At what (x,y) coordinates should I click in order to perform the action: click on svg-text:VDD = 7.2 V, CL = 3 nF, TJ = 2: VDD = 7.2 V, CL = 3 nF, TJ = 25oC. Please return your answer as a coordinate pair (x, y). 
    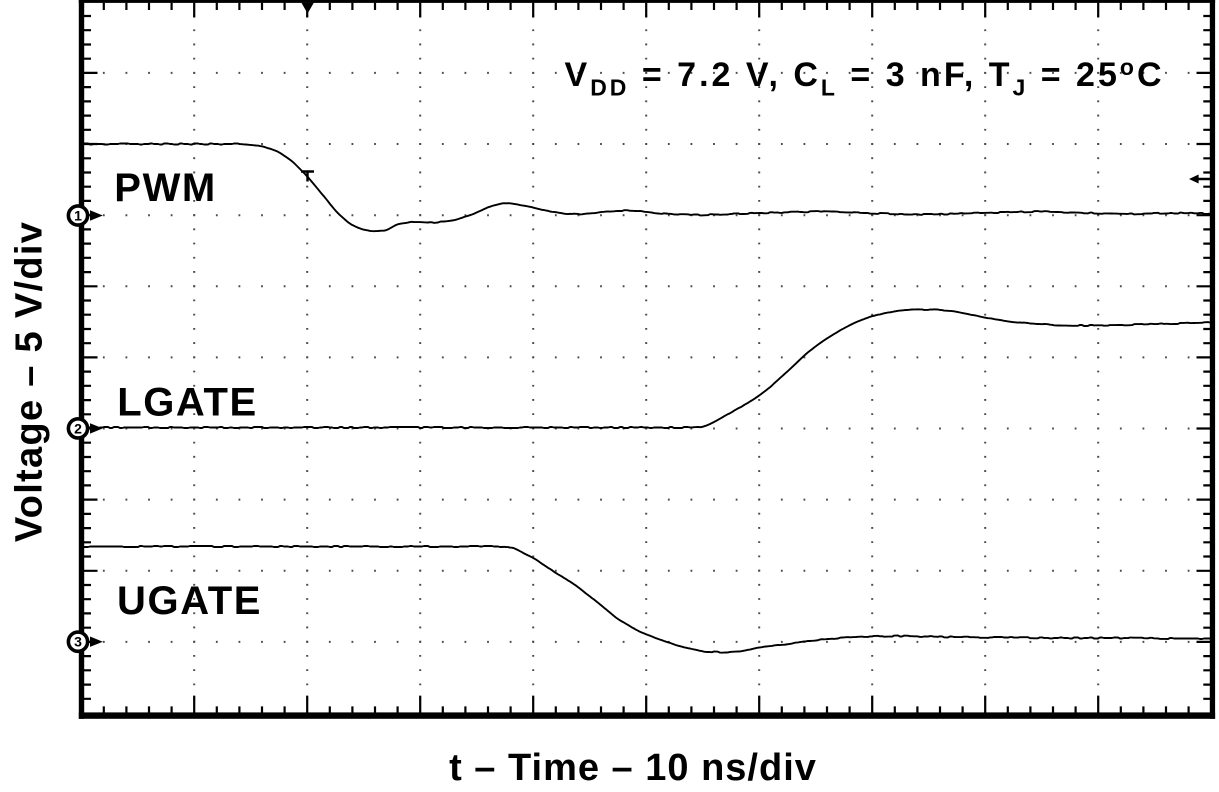
    Looking at the image, I should click on (865, 77).